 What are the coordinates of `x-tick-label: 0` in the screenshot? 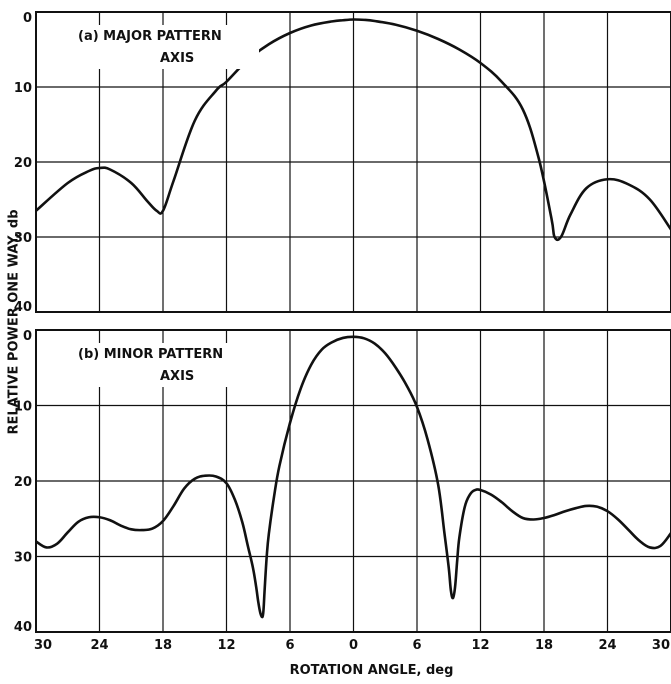 It's located at (353, 645).